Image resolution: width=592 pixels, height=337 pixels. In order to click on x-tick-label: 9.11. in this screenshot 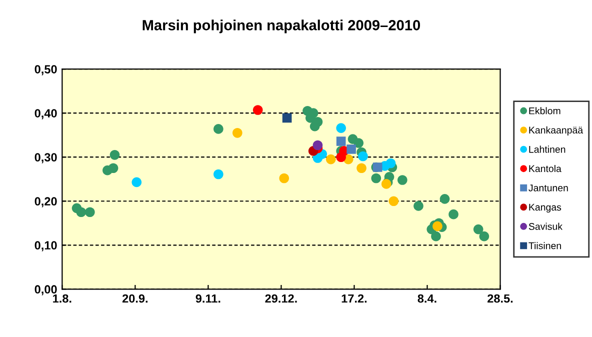, I will do `click(208, 298)`.